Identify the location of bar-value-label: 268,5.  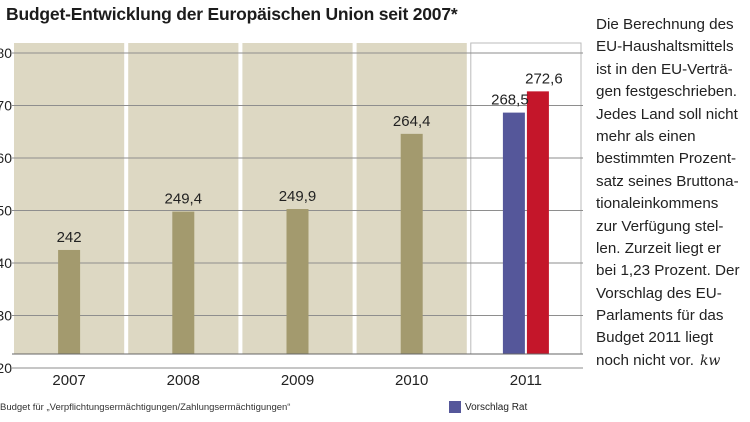
(510, 100).